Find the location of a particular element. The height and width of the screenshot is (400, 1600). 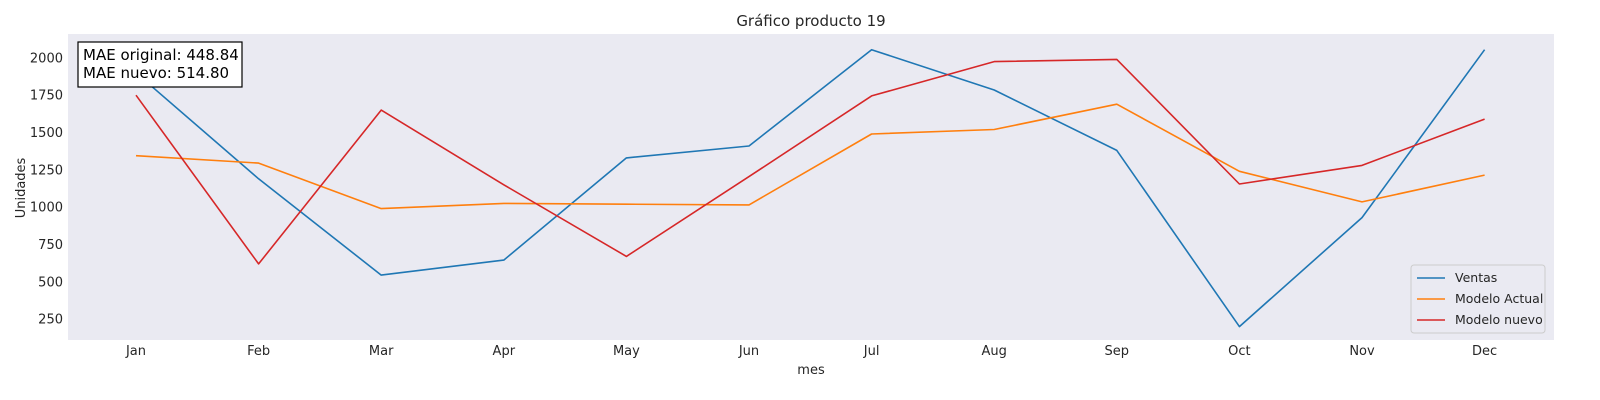

legend-label-modelo-nuevo: Modelo nuevo is located at coordinates (1499, 319).